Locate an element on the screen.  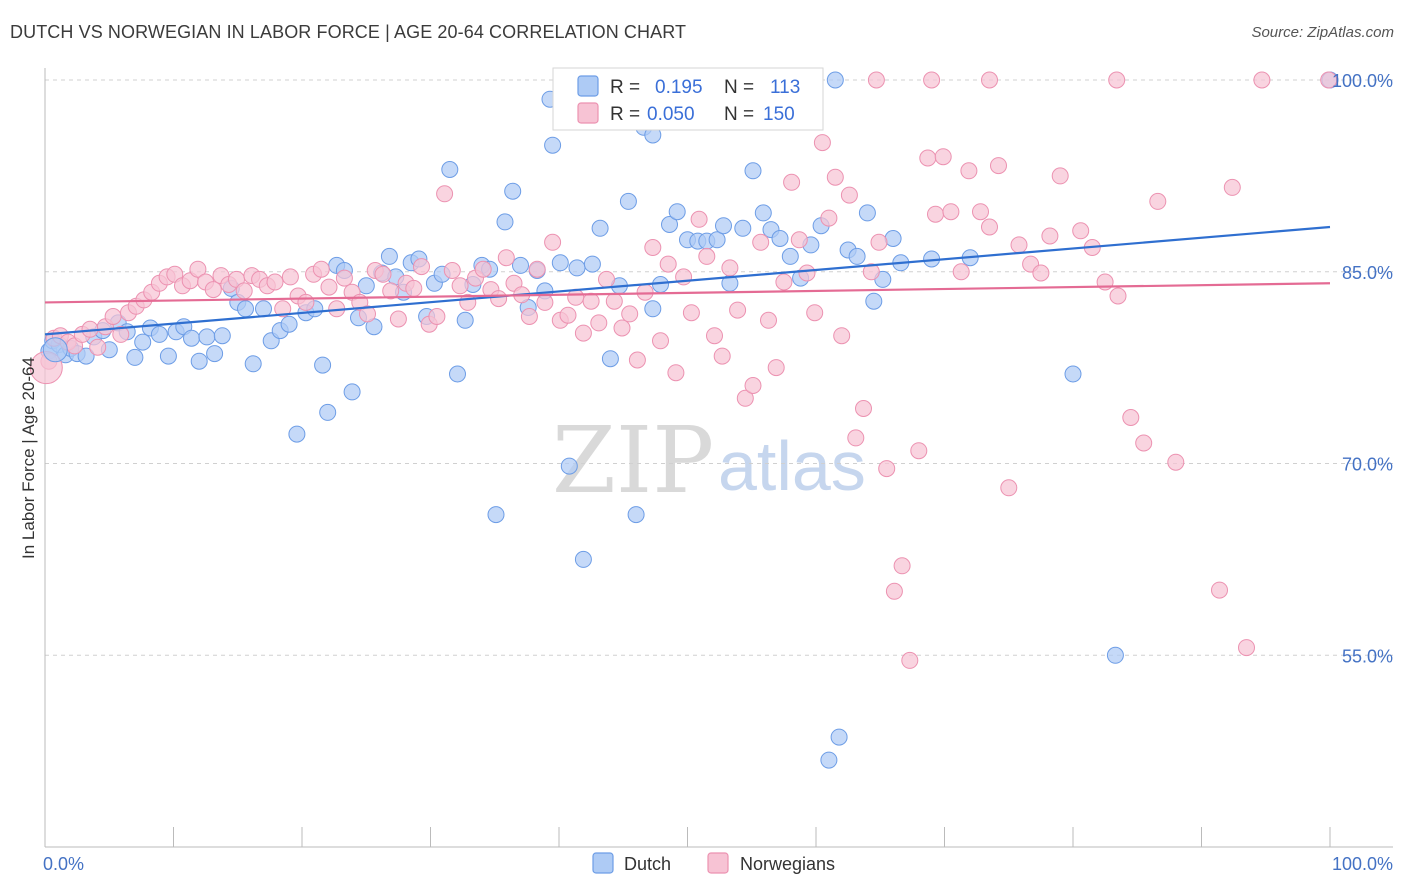
trend-lines is located at coordinates (687, 280).